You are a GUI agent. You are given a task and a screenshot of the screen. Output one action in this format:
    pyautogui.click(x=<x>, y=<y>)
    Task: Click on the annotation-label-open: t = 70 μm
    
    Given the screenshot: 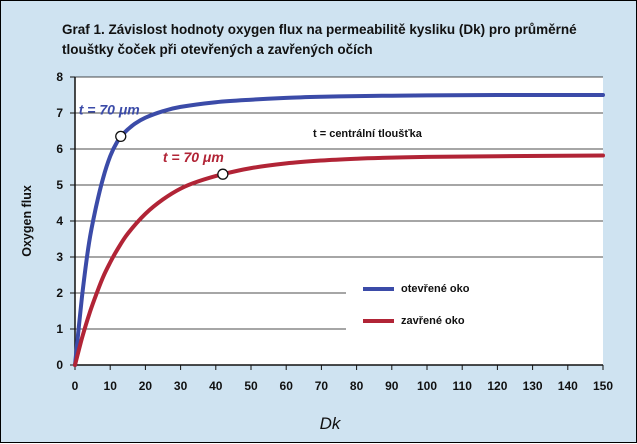 What is the action you would take?
    pyautogui.click(x=109, y=109)
    